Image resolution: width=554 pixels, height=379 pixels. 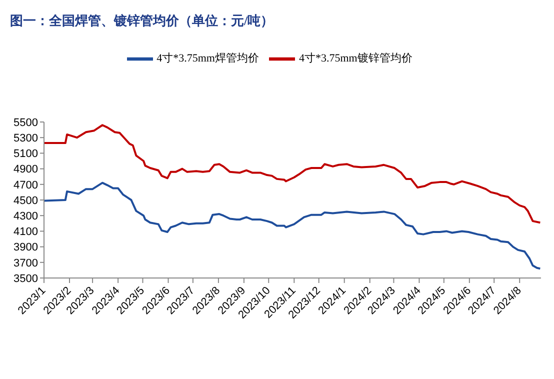 I want to click on y-tick-label: 3900, so click(x=26, y=248).